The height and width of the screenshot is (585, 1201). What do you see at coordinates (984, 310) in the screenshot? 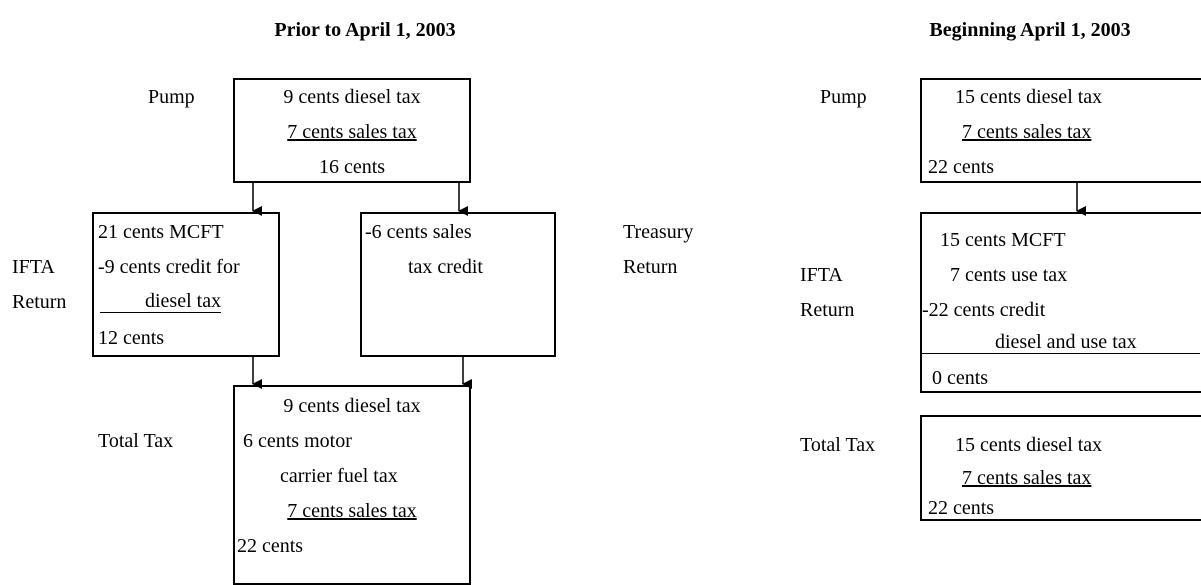
I see `line: -22 cents credit` at bounding box center [984, 310].